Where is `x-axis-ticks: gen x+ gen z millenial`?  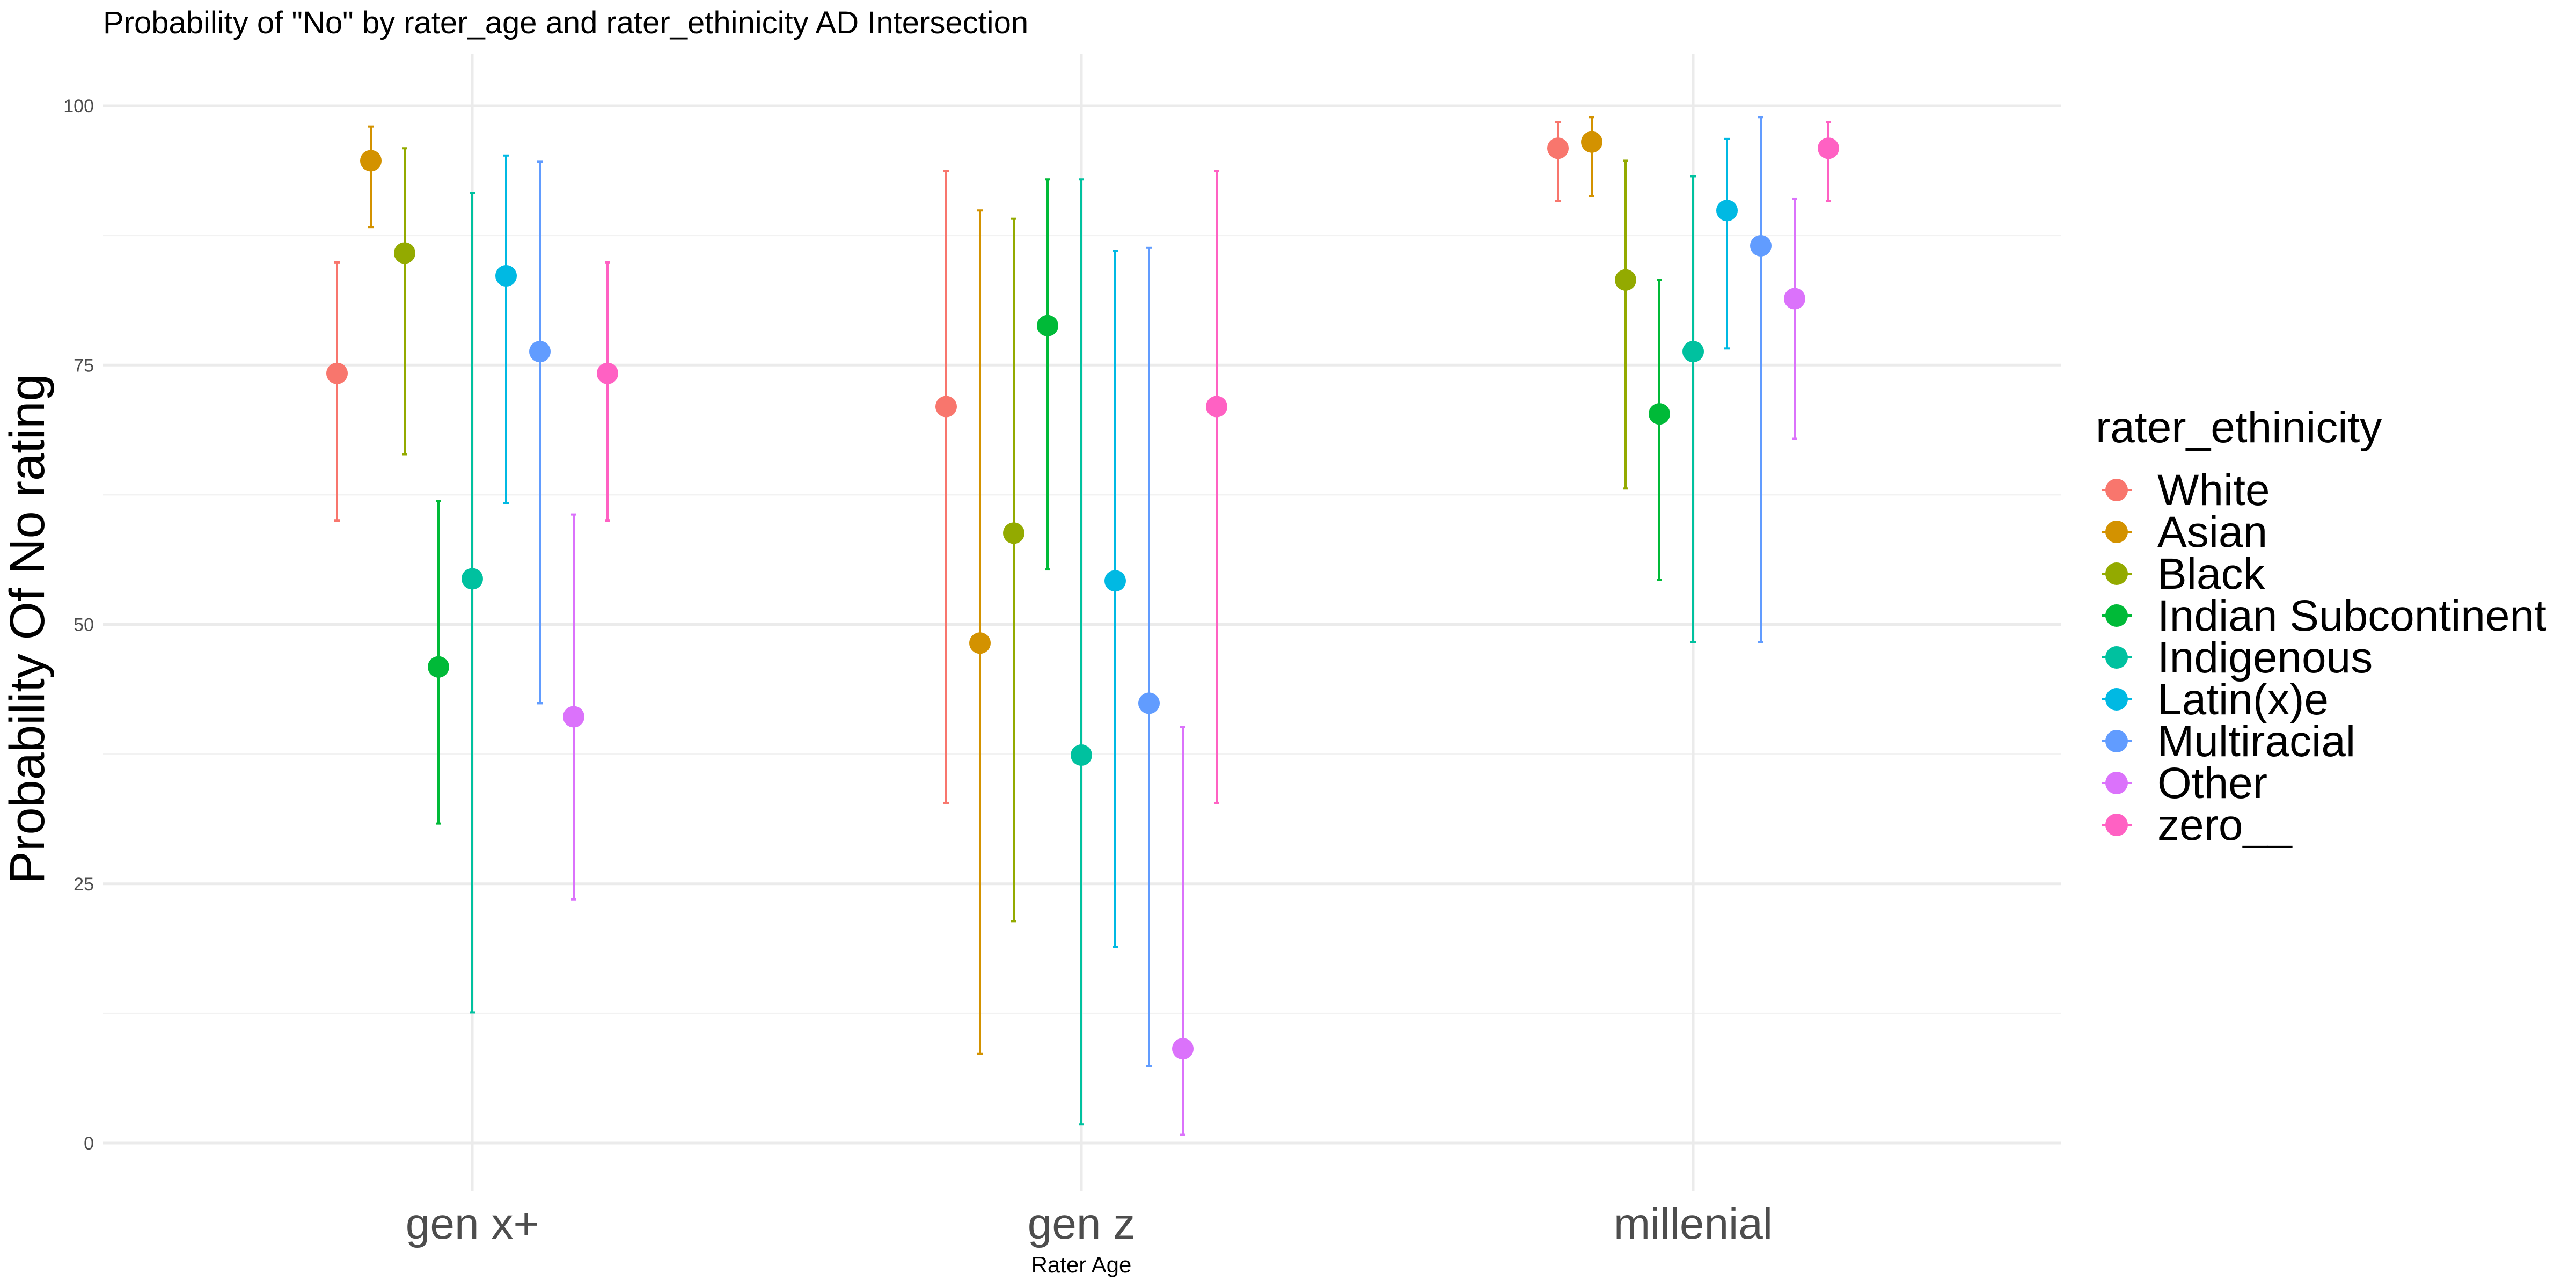 x-axis-ticks: gen x+ gen z millenial is located at coordinates (1089, 1223).